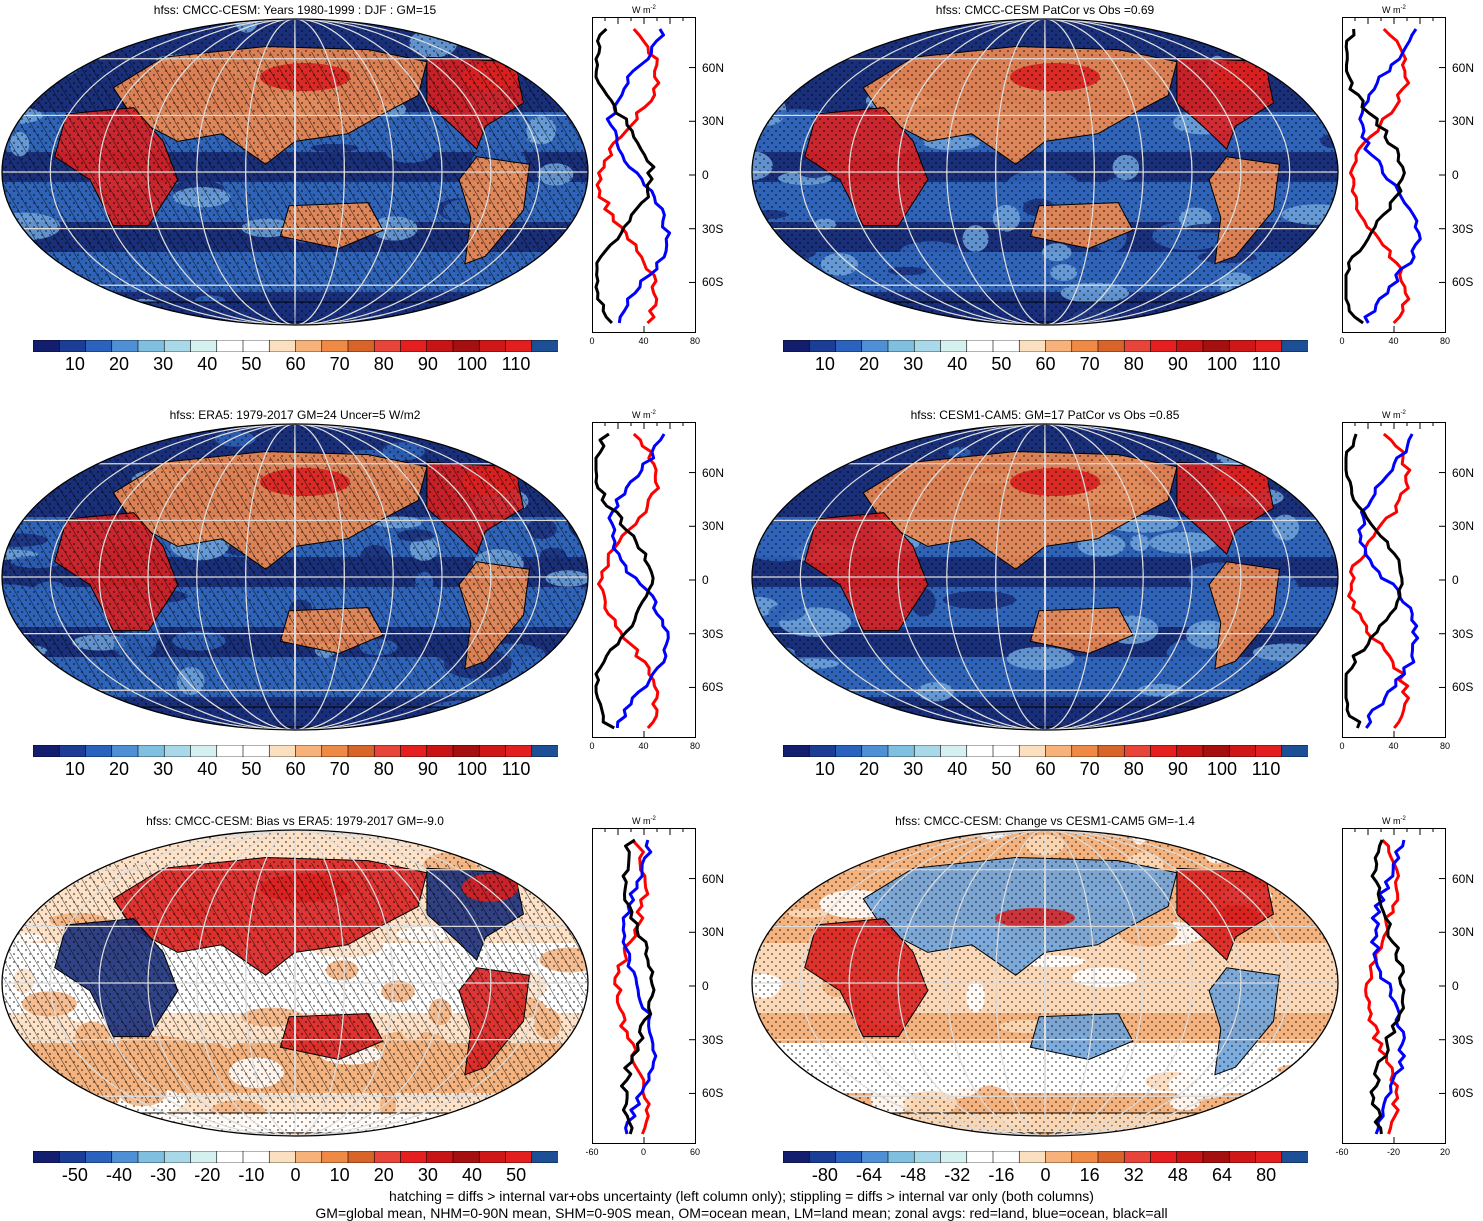 The height and width of the screenshot is (1221, 1483). What do you see at coordinates (339, 1175) in the screenshot?
I see `colorbar-label: 10` at bounding box center [339, 1175].